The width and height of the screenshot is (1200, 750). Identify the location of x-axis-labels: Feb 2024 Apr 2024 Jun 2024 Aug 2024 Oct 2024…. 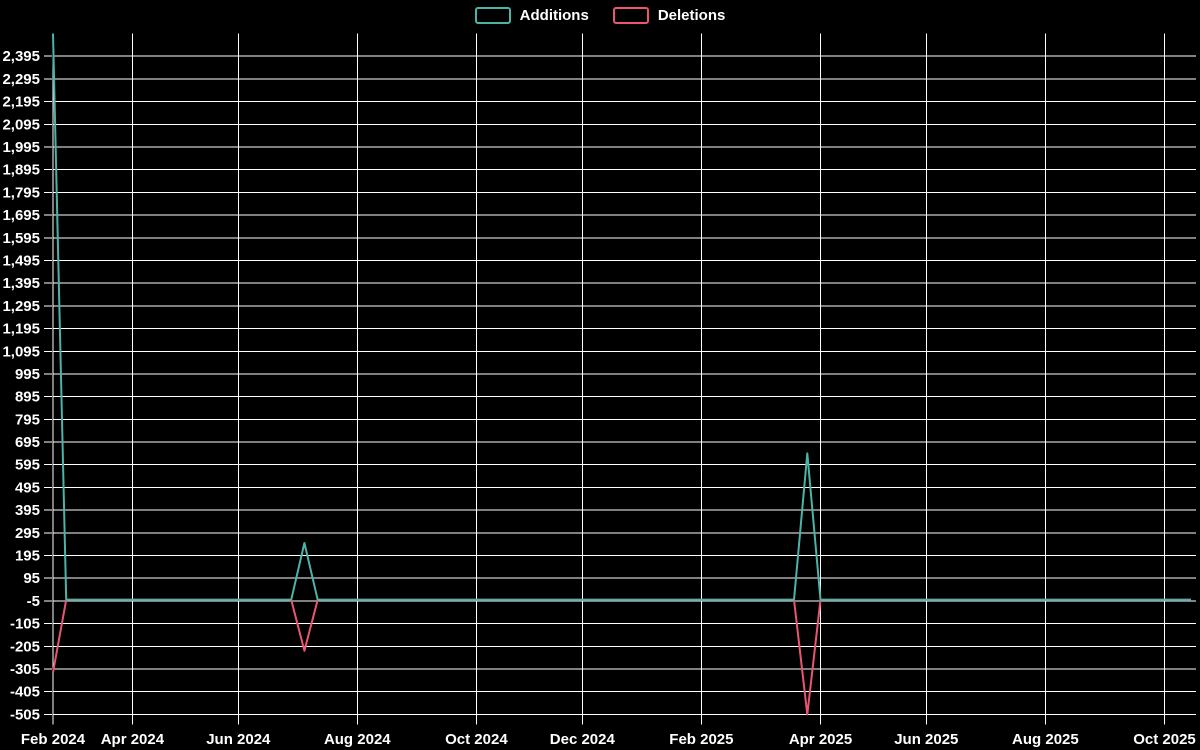
(608, 739).